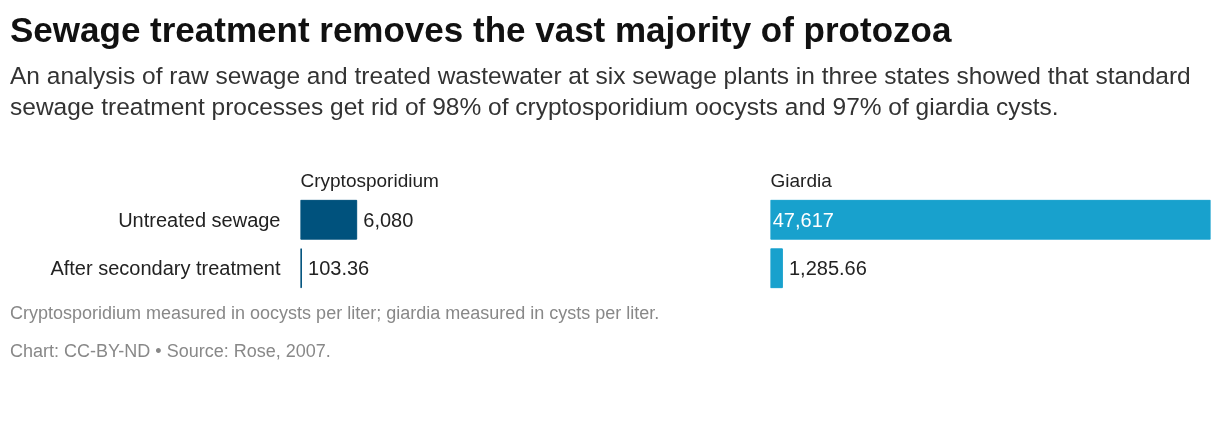 The height and width of the screenshot is (442, 1220). Describe the element at coordinates (165, 268) in the screenshot. I see `y-tick-label: After secondary treatment` at that location.